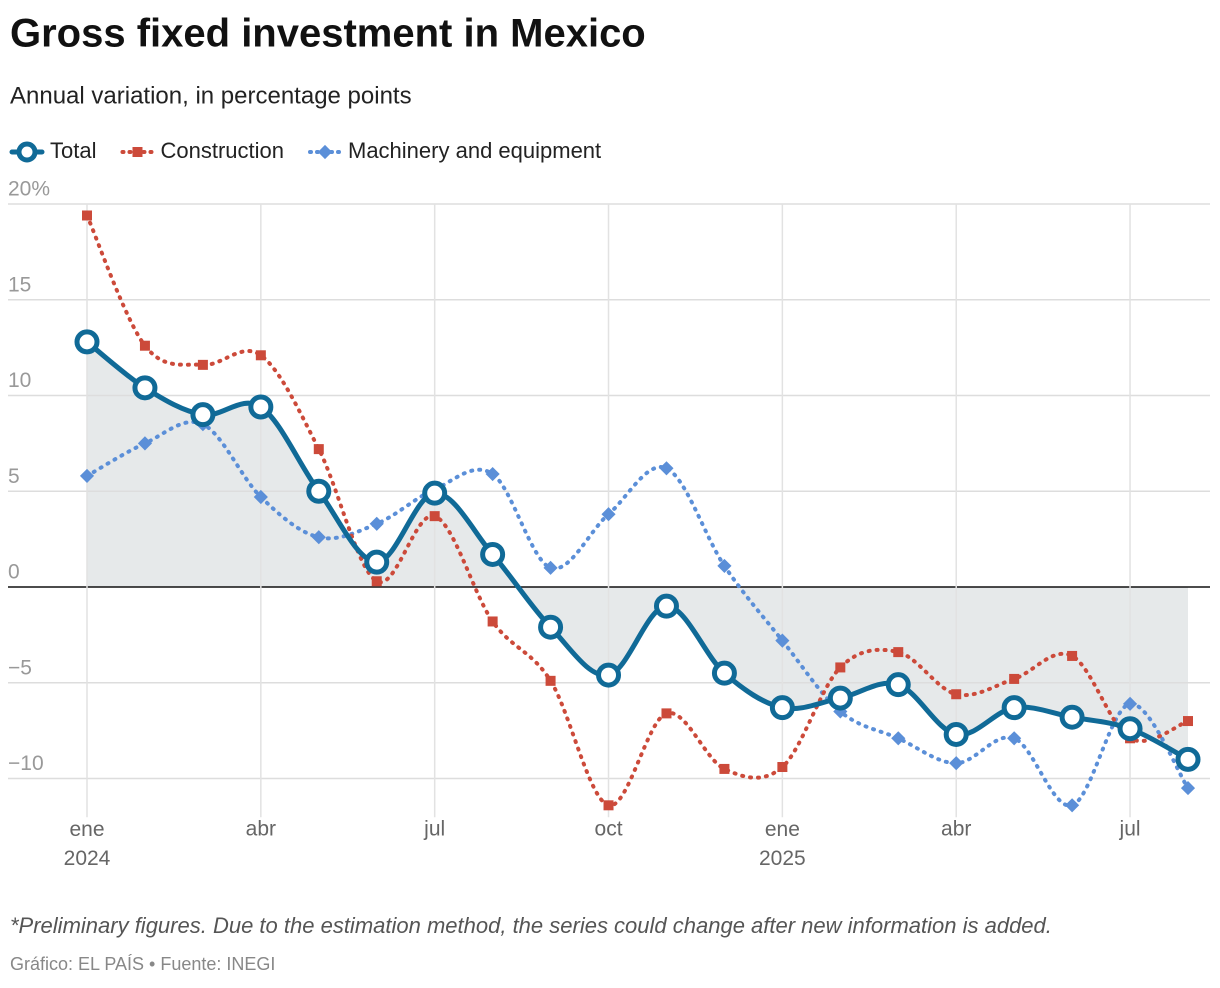 This screenshot has height=988, width=1220. Describe the element at coordinates (19, 284) in the screenshot. I see `y-tick-label: 15` at that location.